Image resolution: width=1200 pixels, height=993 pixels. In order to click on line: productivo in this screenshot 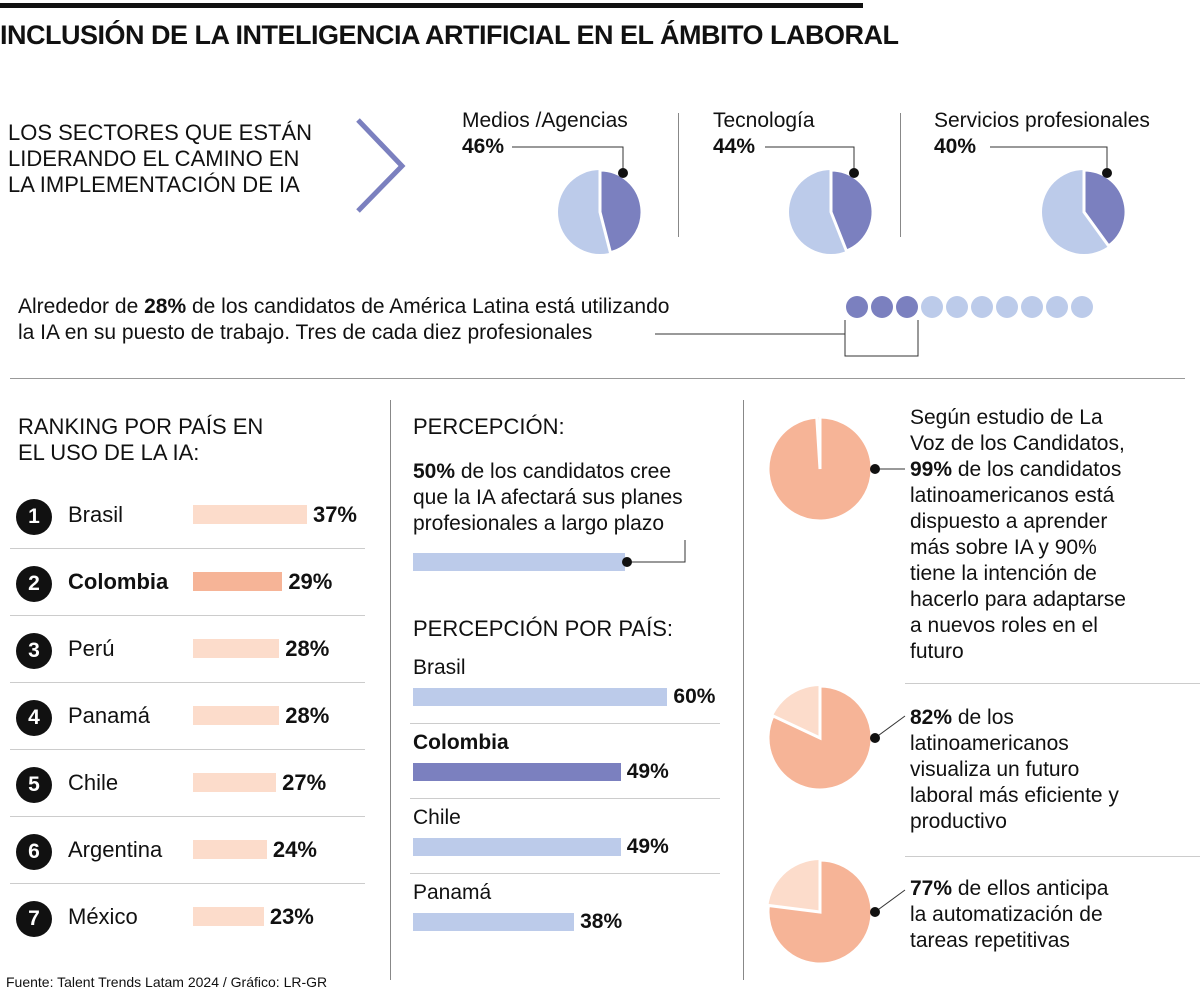, I will do `click(958, 821)`.